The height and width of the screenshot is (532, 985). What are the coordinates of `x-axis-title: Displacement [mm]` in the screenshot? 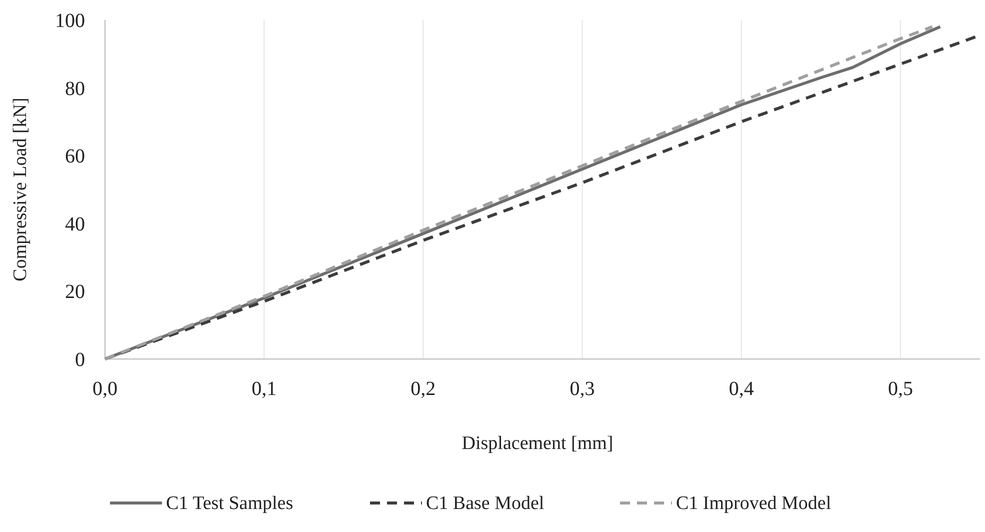 It's located at (538, 443).